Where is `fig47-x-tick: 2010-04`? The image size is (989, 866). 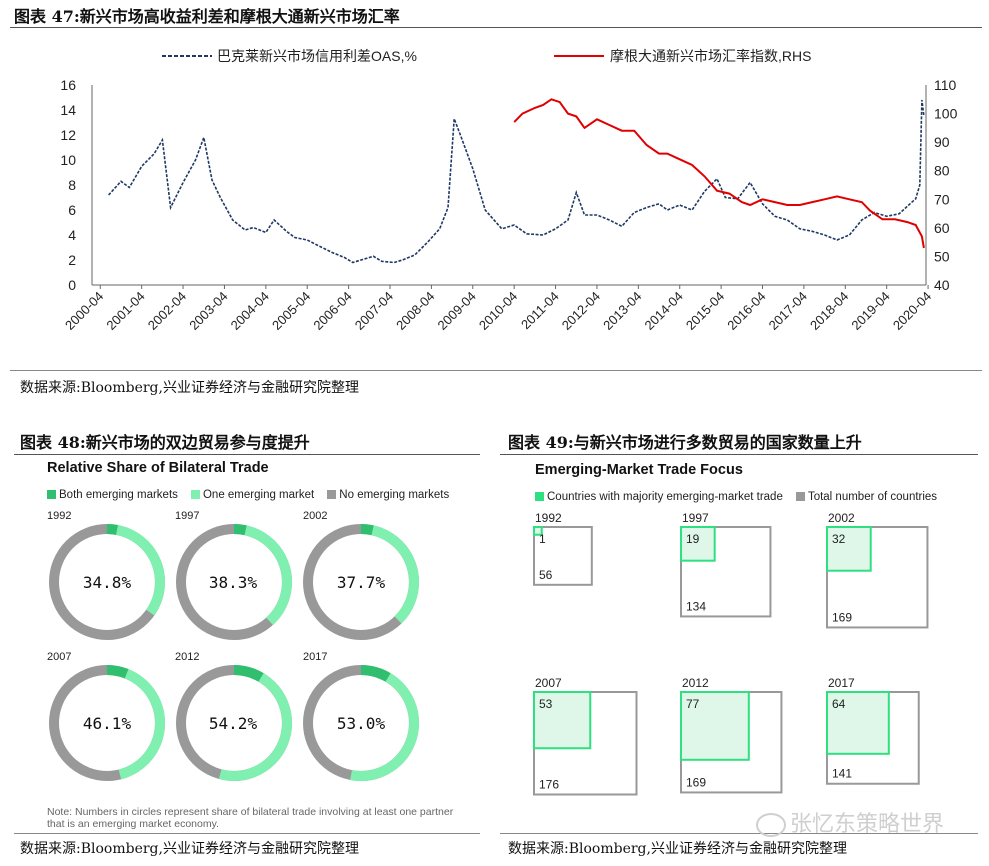 fig47-x-tick: 2010-04 is located at coordinates (498, 311).